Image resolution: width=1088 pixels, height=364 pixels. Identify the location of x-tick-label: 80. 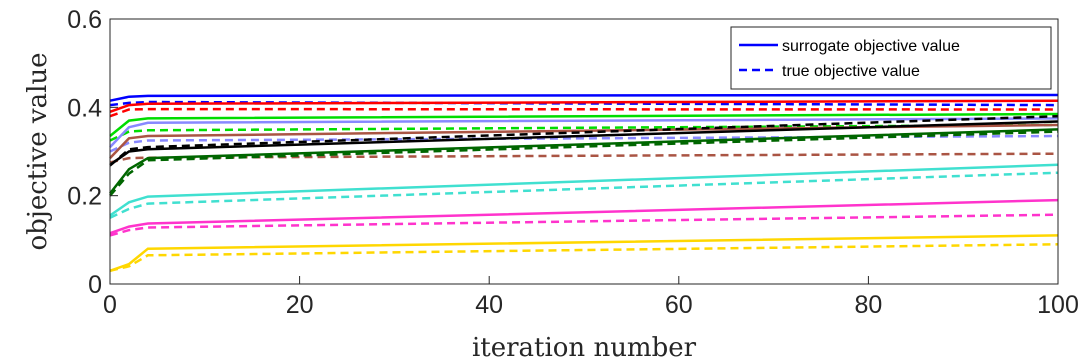
(868, 305).